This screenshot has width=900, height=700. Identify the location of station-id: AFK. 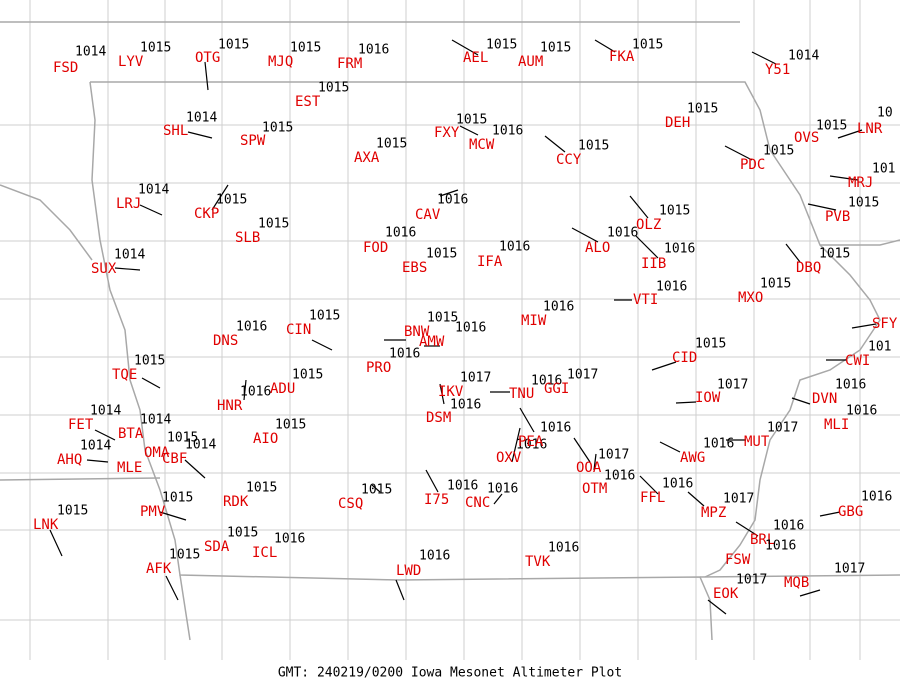
(159, 569).